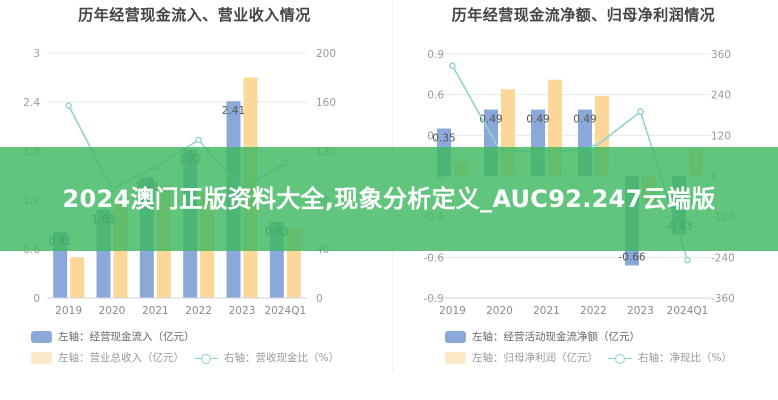  I want to click on legend-item-net-cash-flow: 左轴：经营活动现金流净额（亿元）, so click(542, 336).